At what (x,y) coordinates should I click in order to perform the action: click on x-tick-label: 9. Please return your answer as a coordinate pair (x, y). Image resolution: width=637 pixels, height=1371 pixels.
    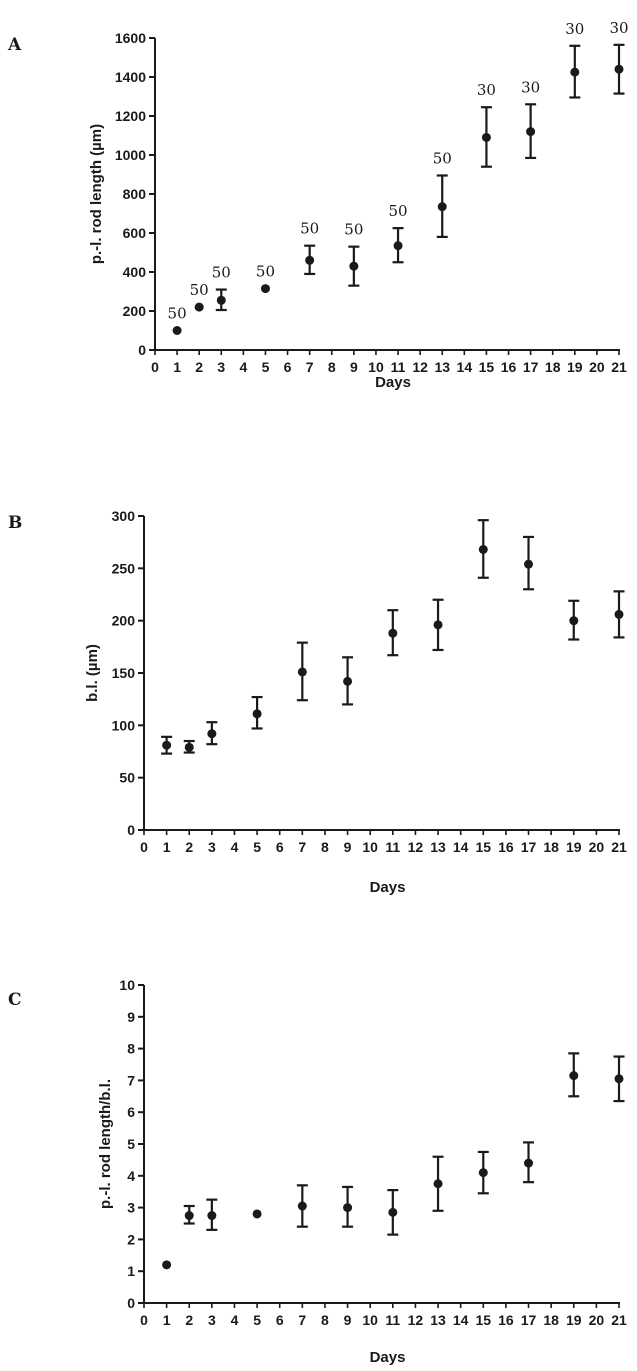
    Looking at the image, I should click on (348, 847).